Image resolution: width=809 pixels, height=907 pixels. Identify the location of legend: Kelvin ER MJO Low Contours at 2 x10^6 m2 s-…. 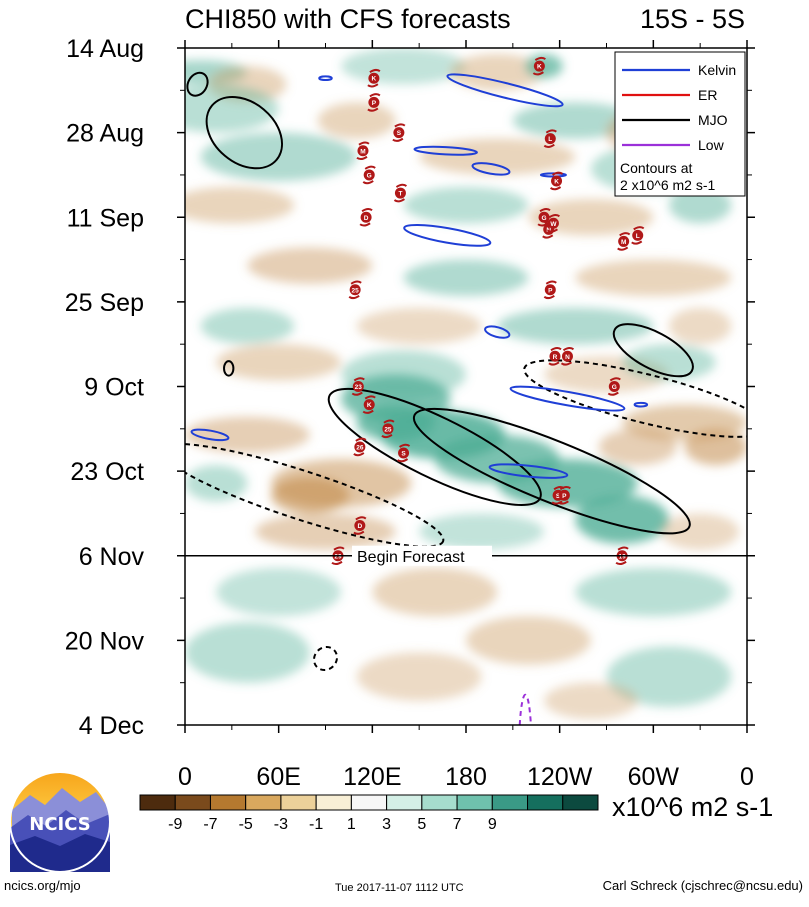
(680, 124).